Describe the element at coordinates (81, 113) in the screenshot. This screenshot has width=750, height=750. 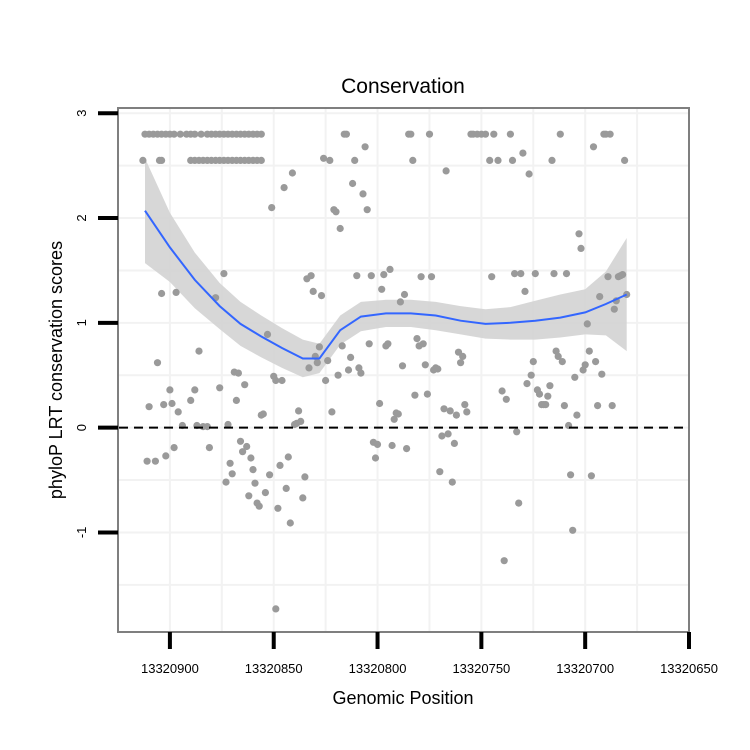
I see `y-tick-label: 3` at that location.